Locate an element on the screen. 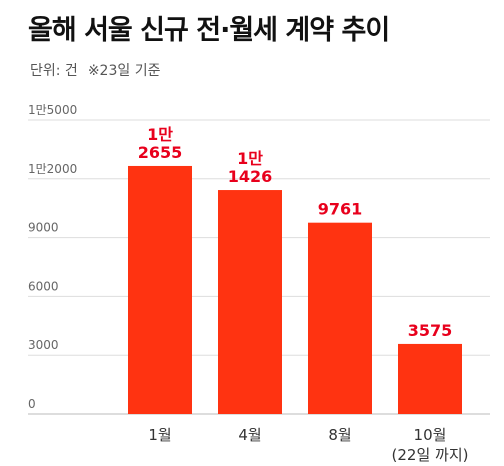  y-tick-label: 1만5000 is located at coordinates (52, 110).